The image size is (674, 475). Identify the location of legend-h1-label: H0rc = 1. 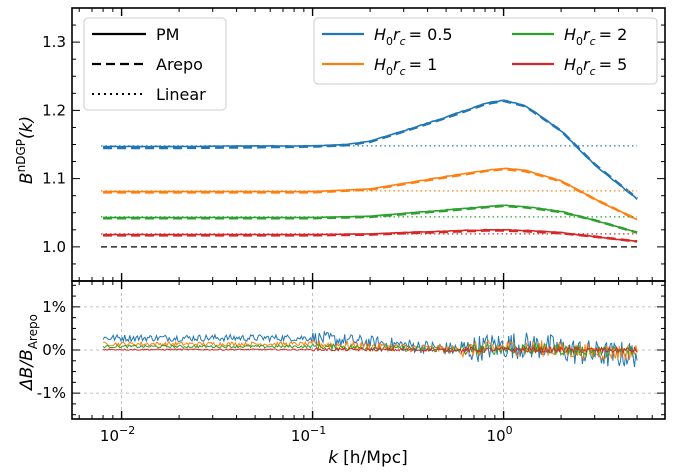
(405, 66).